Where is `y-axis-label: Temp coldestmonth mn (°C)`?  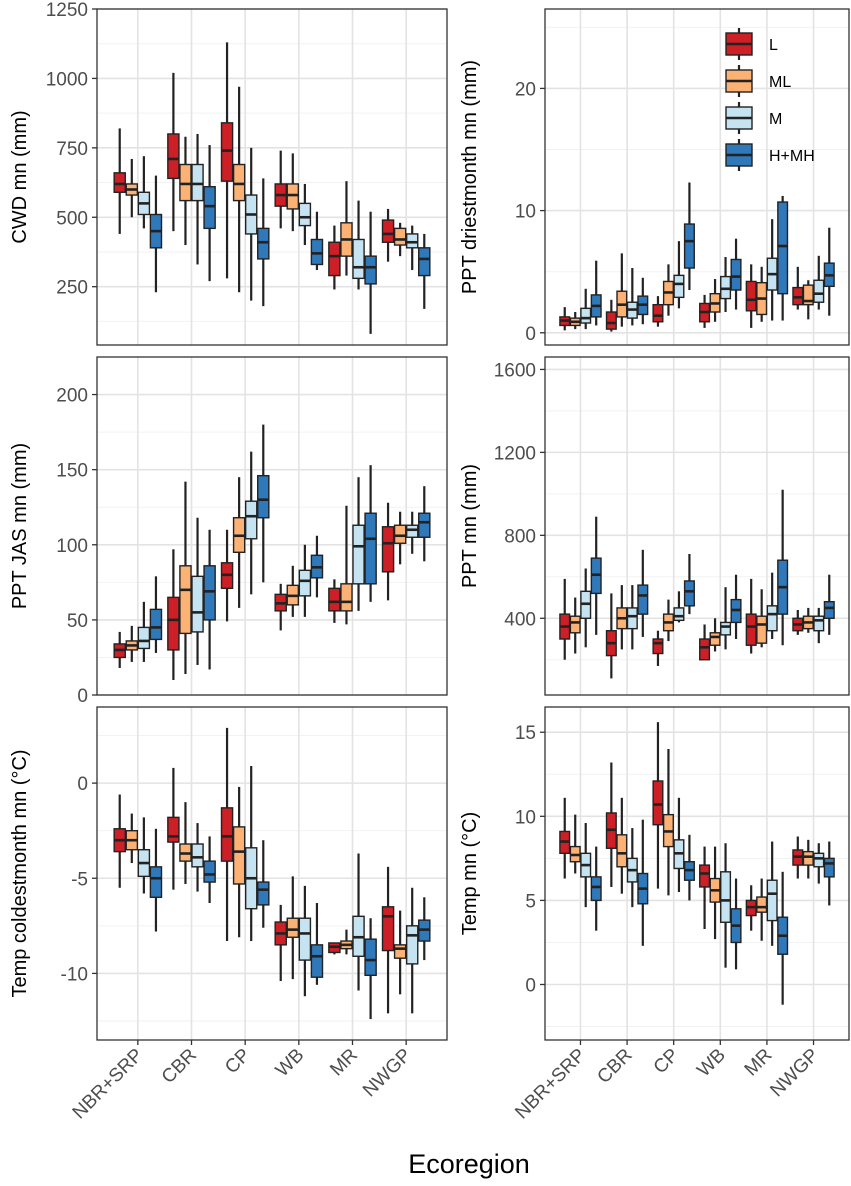 y-axis-label: Temp coldestmonth mn (°C) is located at coordinates (20, 873).